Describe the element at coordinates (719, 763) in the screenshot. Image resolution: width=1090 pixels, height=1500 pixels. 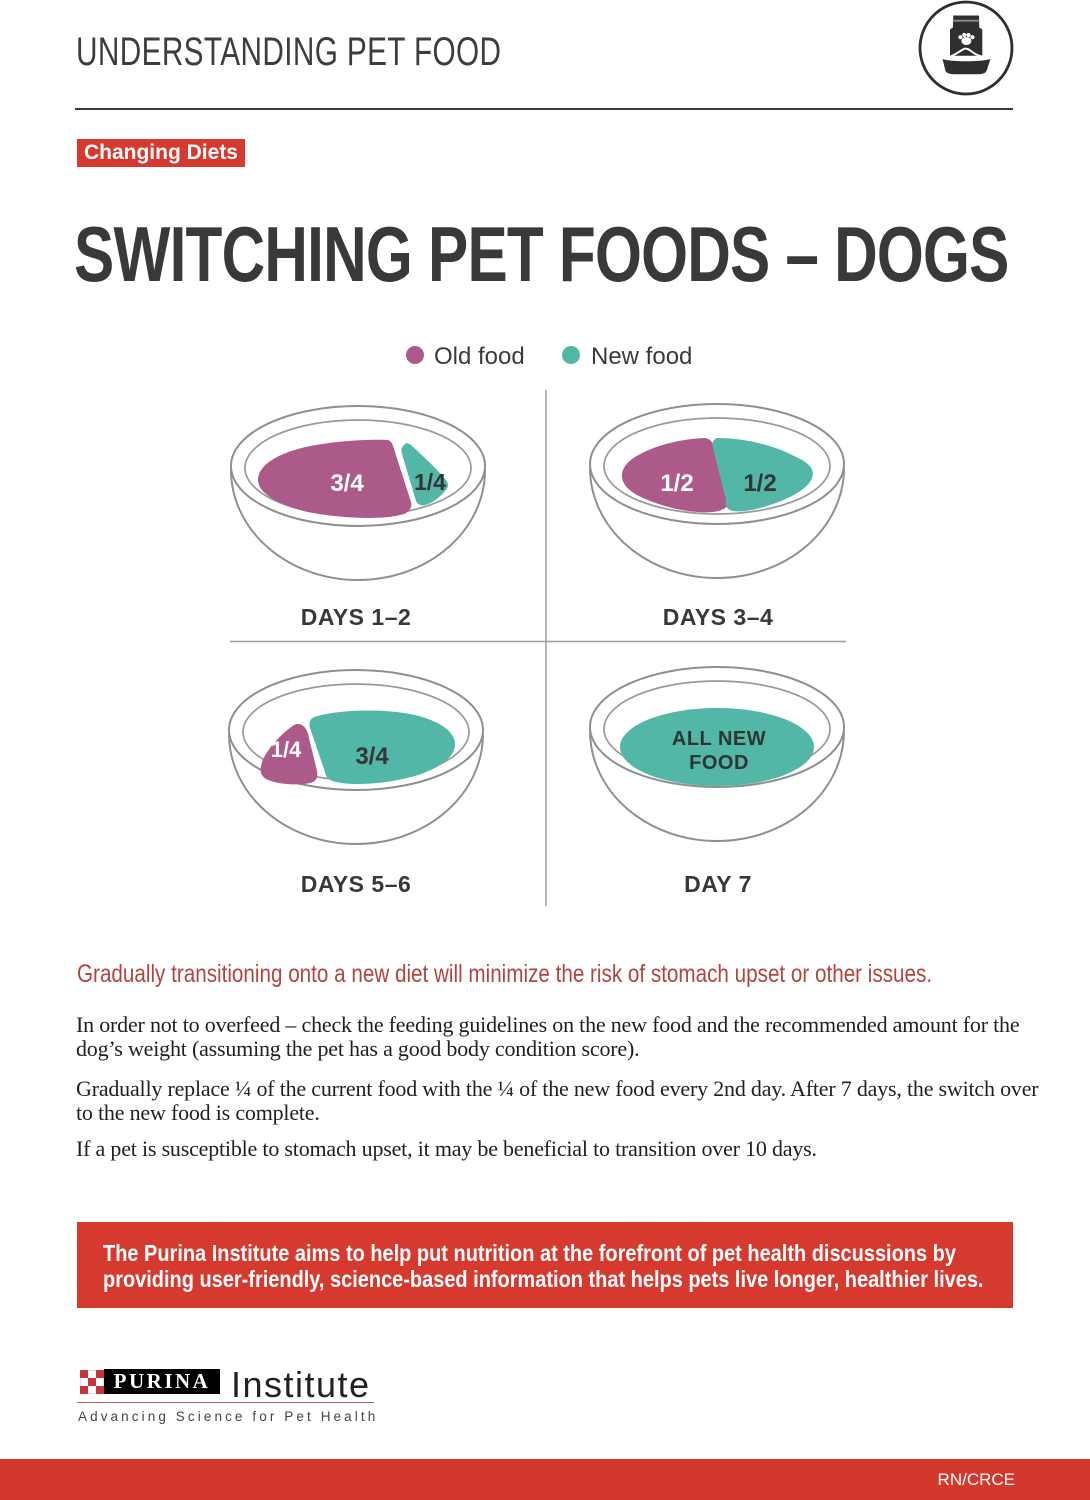
I see `svg-text: FOOD` at that location.